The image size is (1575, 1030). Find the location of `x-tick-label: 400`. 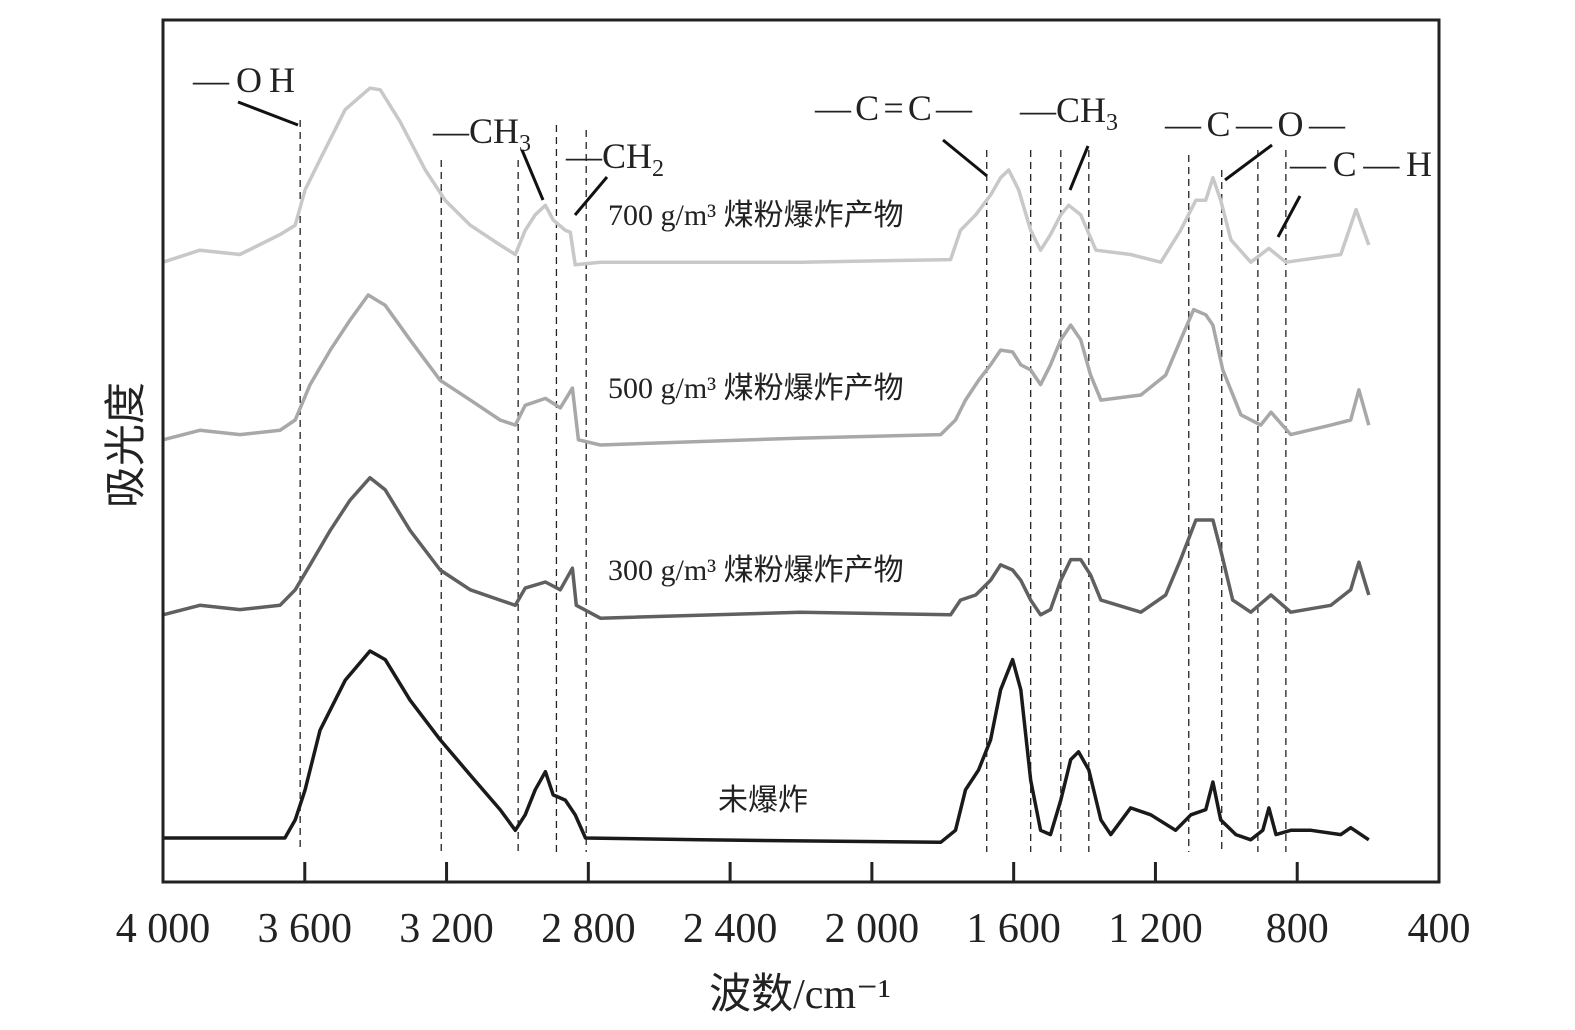

x-tick-label: 400 is located at coordinates (1439, 929).